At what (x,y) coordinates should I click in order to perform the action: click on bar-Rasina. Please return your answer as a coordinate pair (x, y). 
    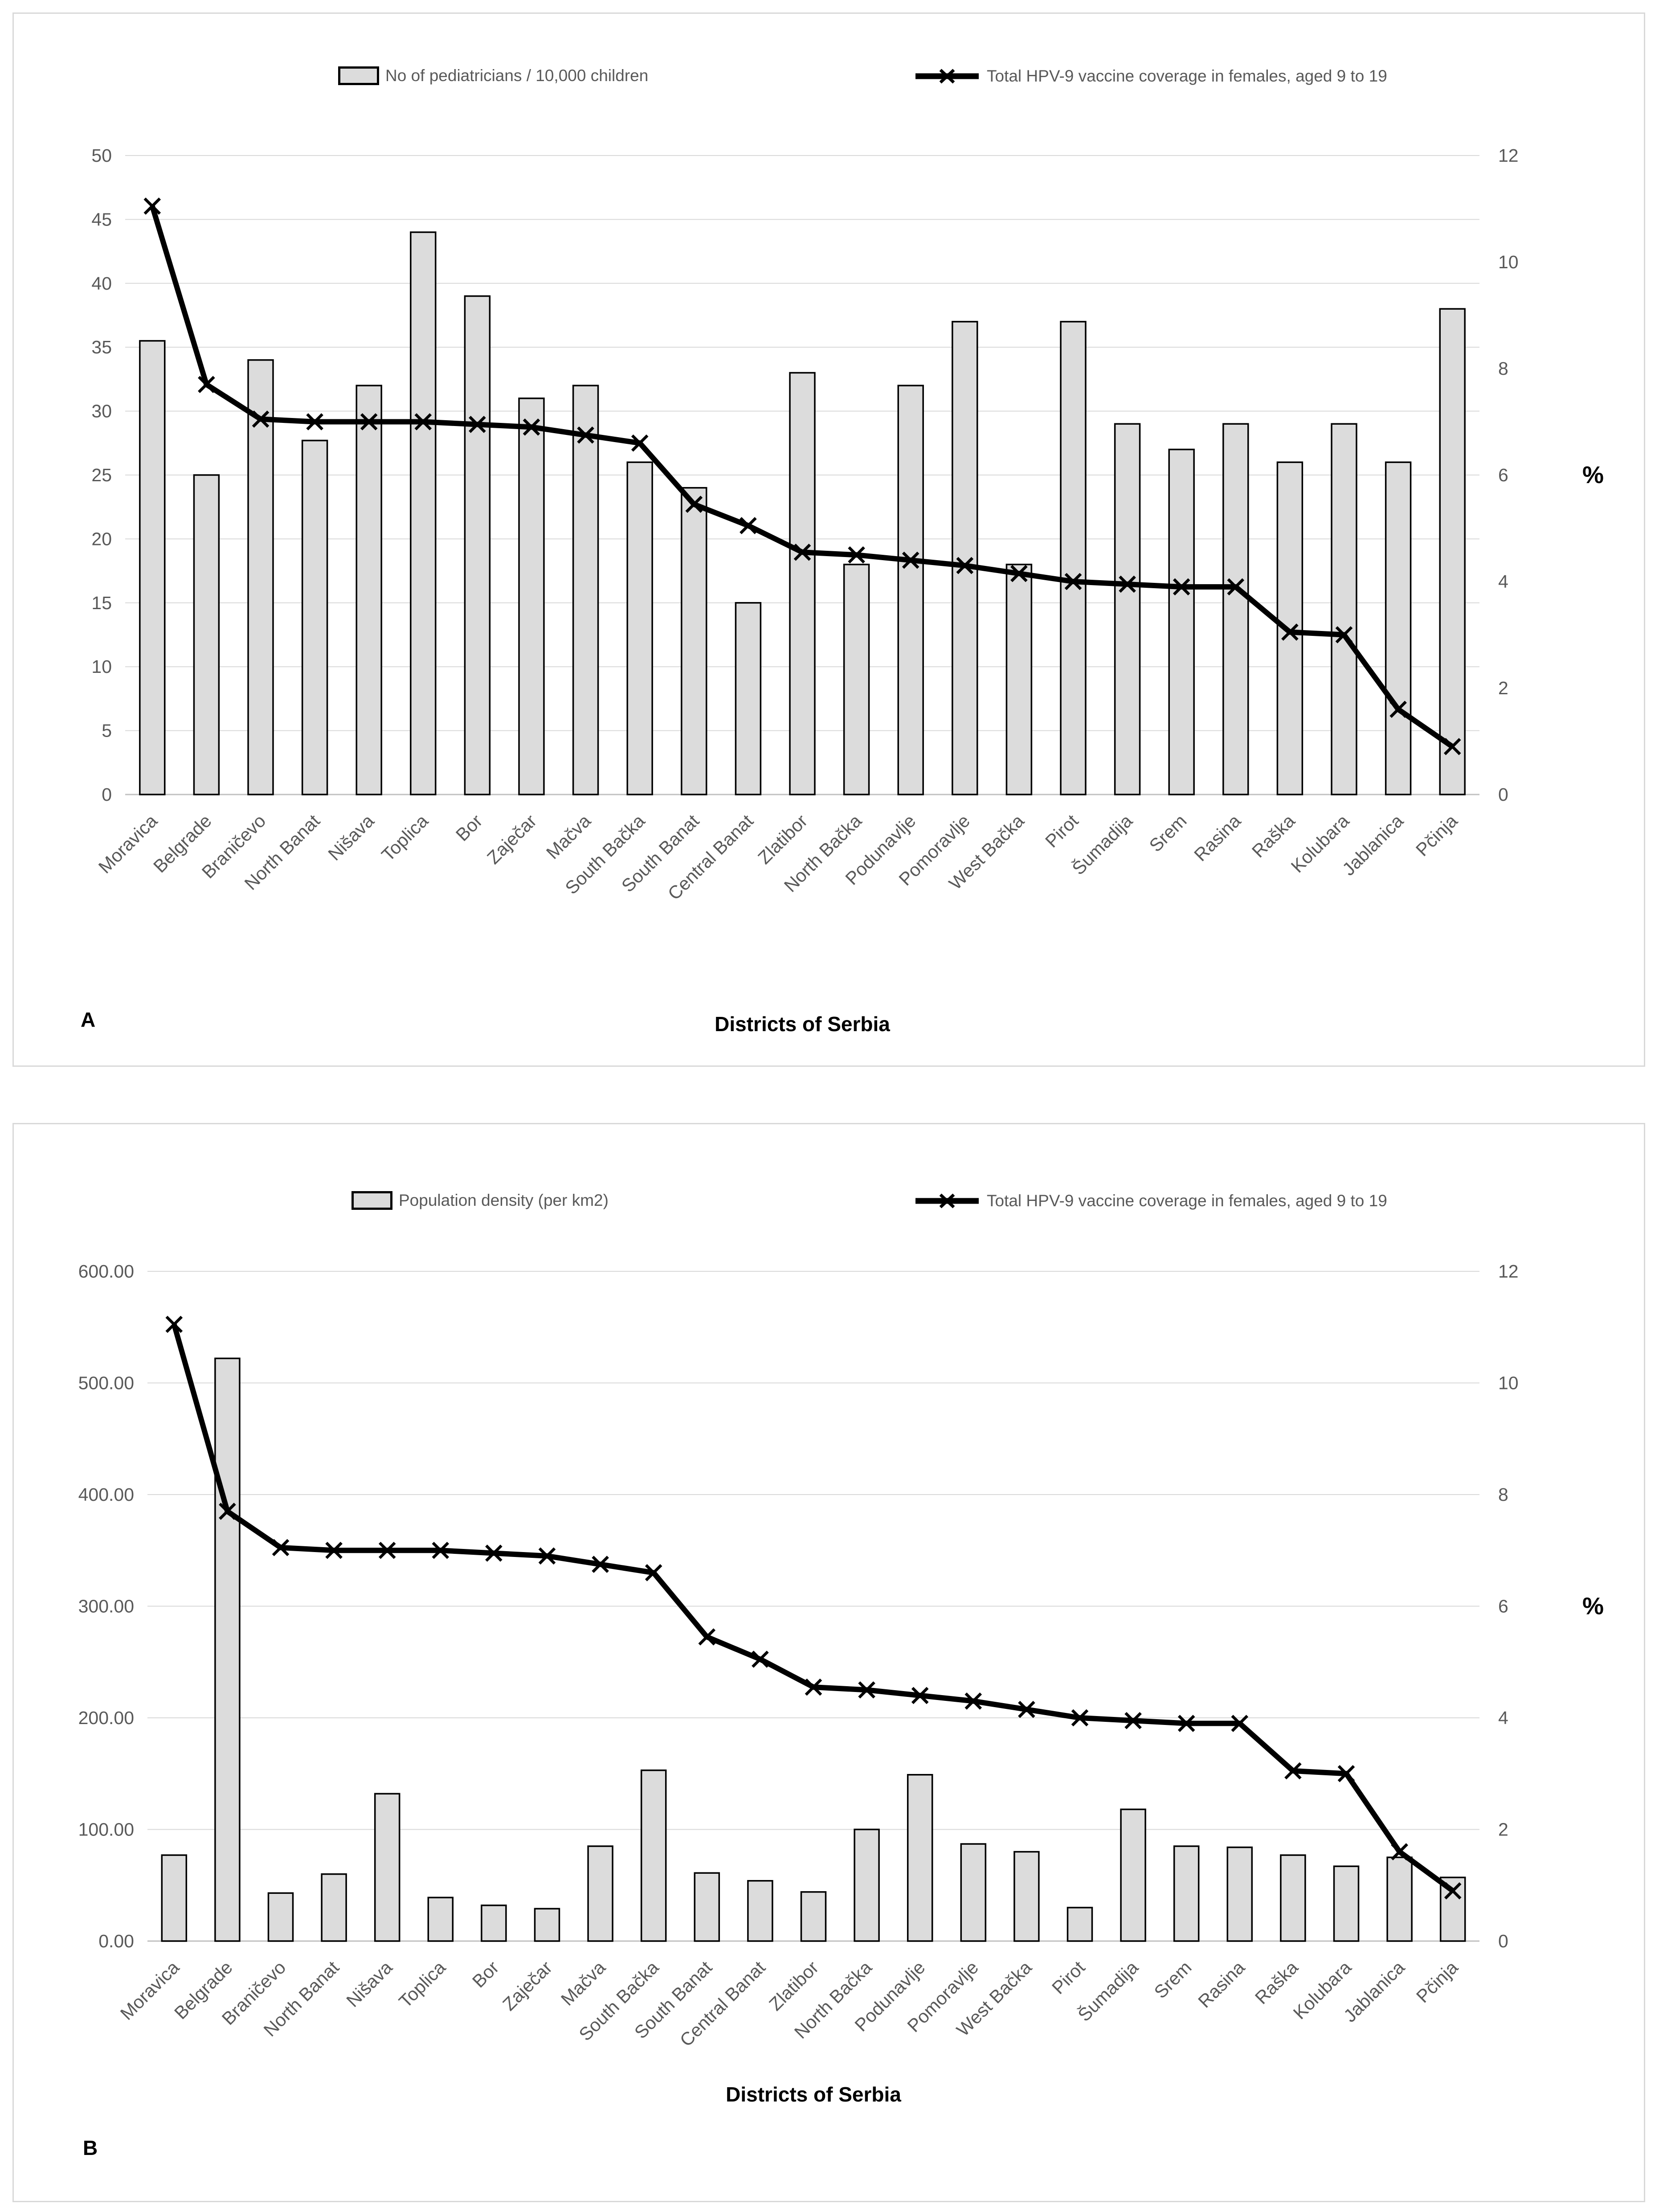
    Looking at the image, I should click on (1239, 1894).